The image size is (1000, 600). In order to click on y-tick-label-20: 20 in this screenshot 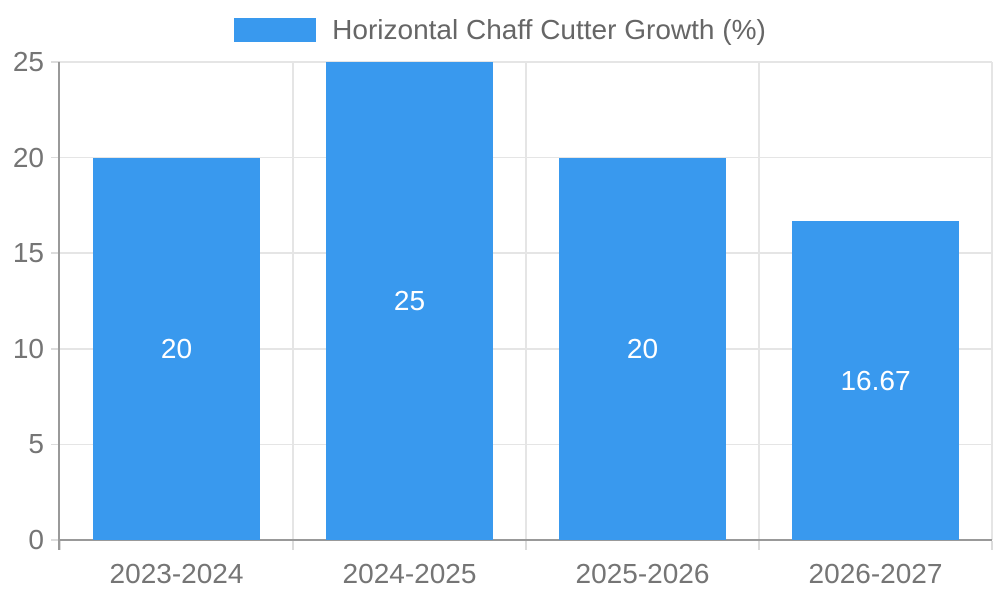, I will do `click(28, 157)`.